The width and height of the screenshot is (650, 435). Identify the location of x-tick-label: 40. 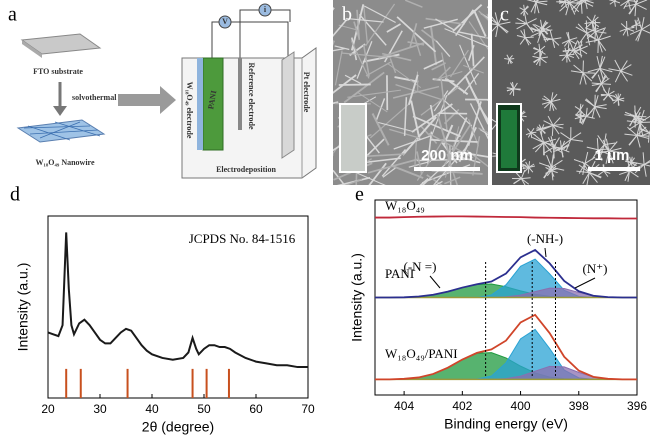
(152, 409).